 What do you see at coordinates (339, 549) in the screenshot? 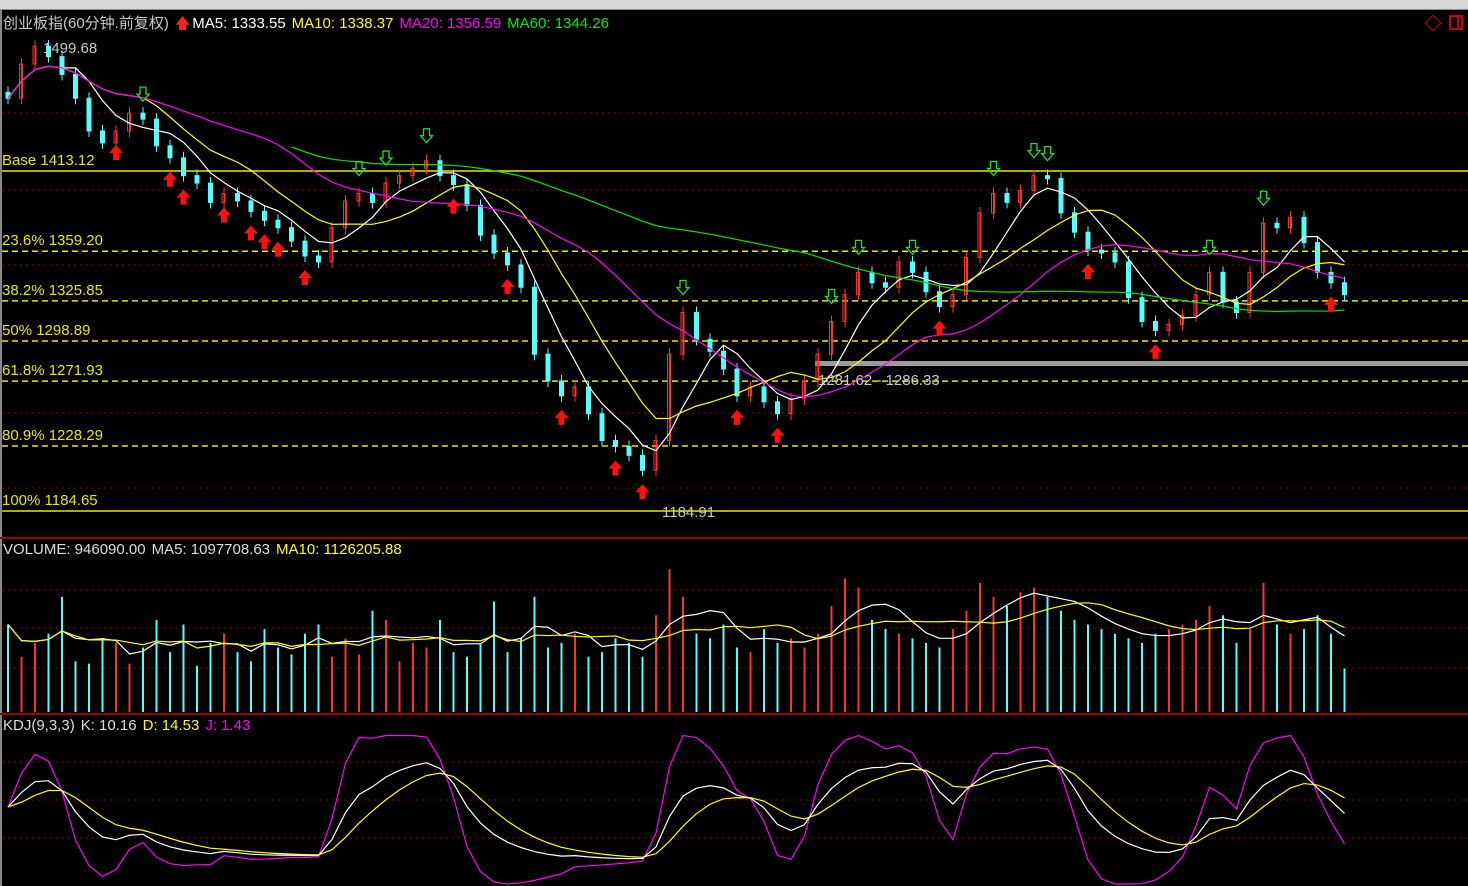
I see `volume-ma10: MA10: 1126205.88` at bounding box center [339, 549].